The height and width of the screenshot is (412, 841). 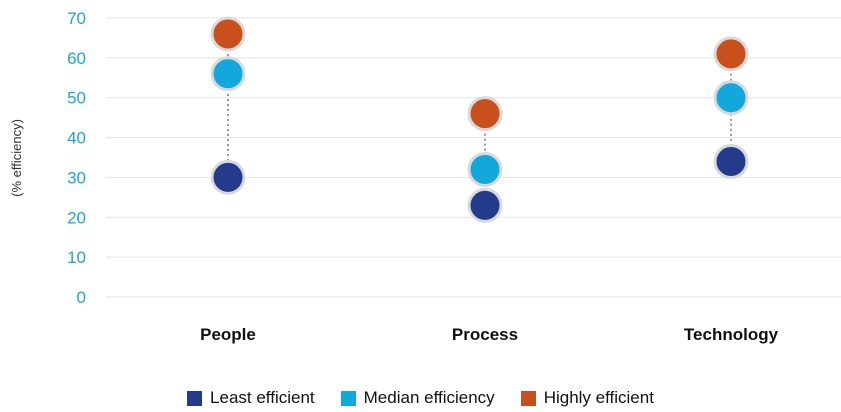 What do you see at coordinates (76, 217) in the screenshot?
I see `y-tick-label: 20` at bounding box center [76, 217].